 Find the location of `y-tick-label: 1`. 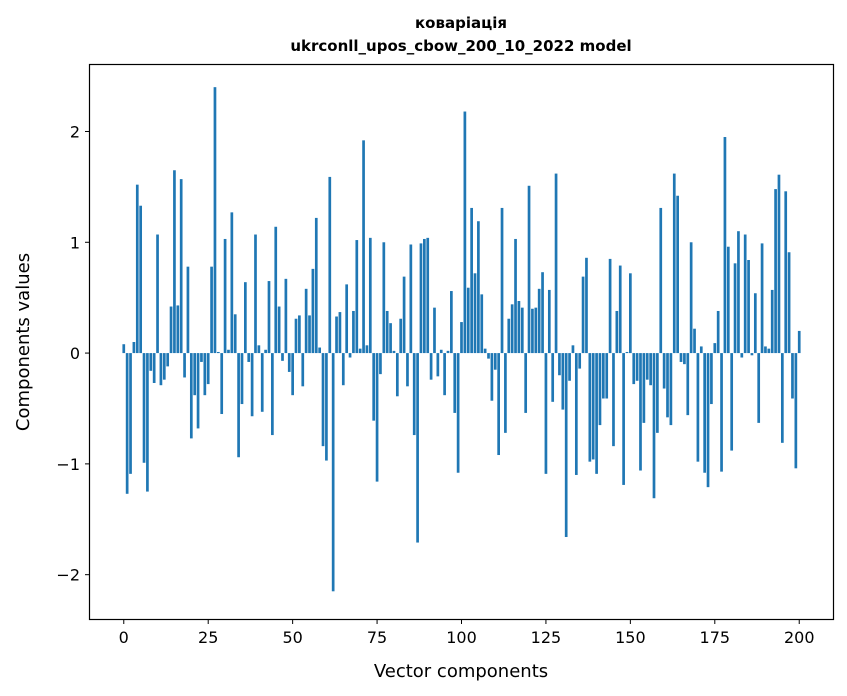

y-tick-label: 1 is located at coordinates (75, 242).